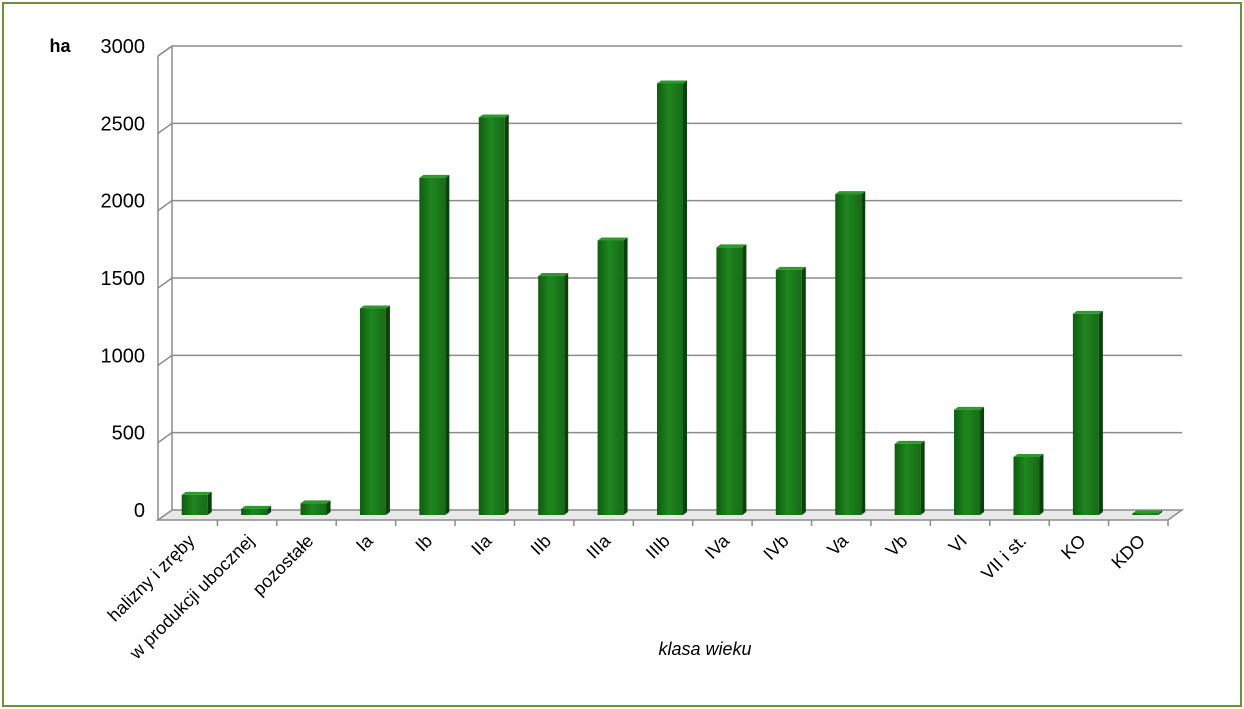  I want to click on y-tick-label: 1000, so click(123, 356).